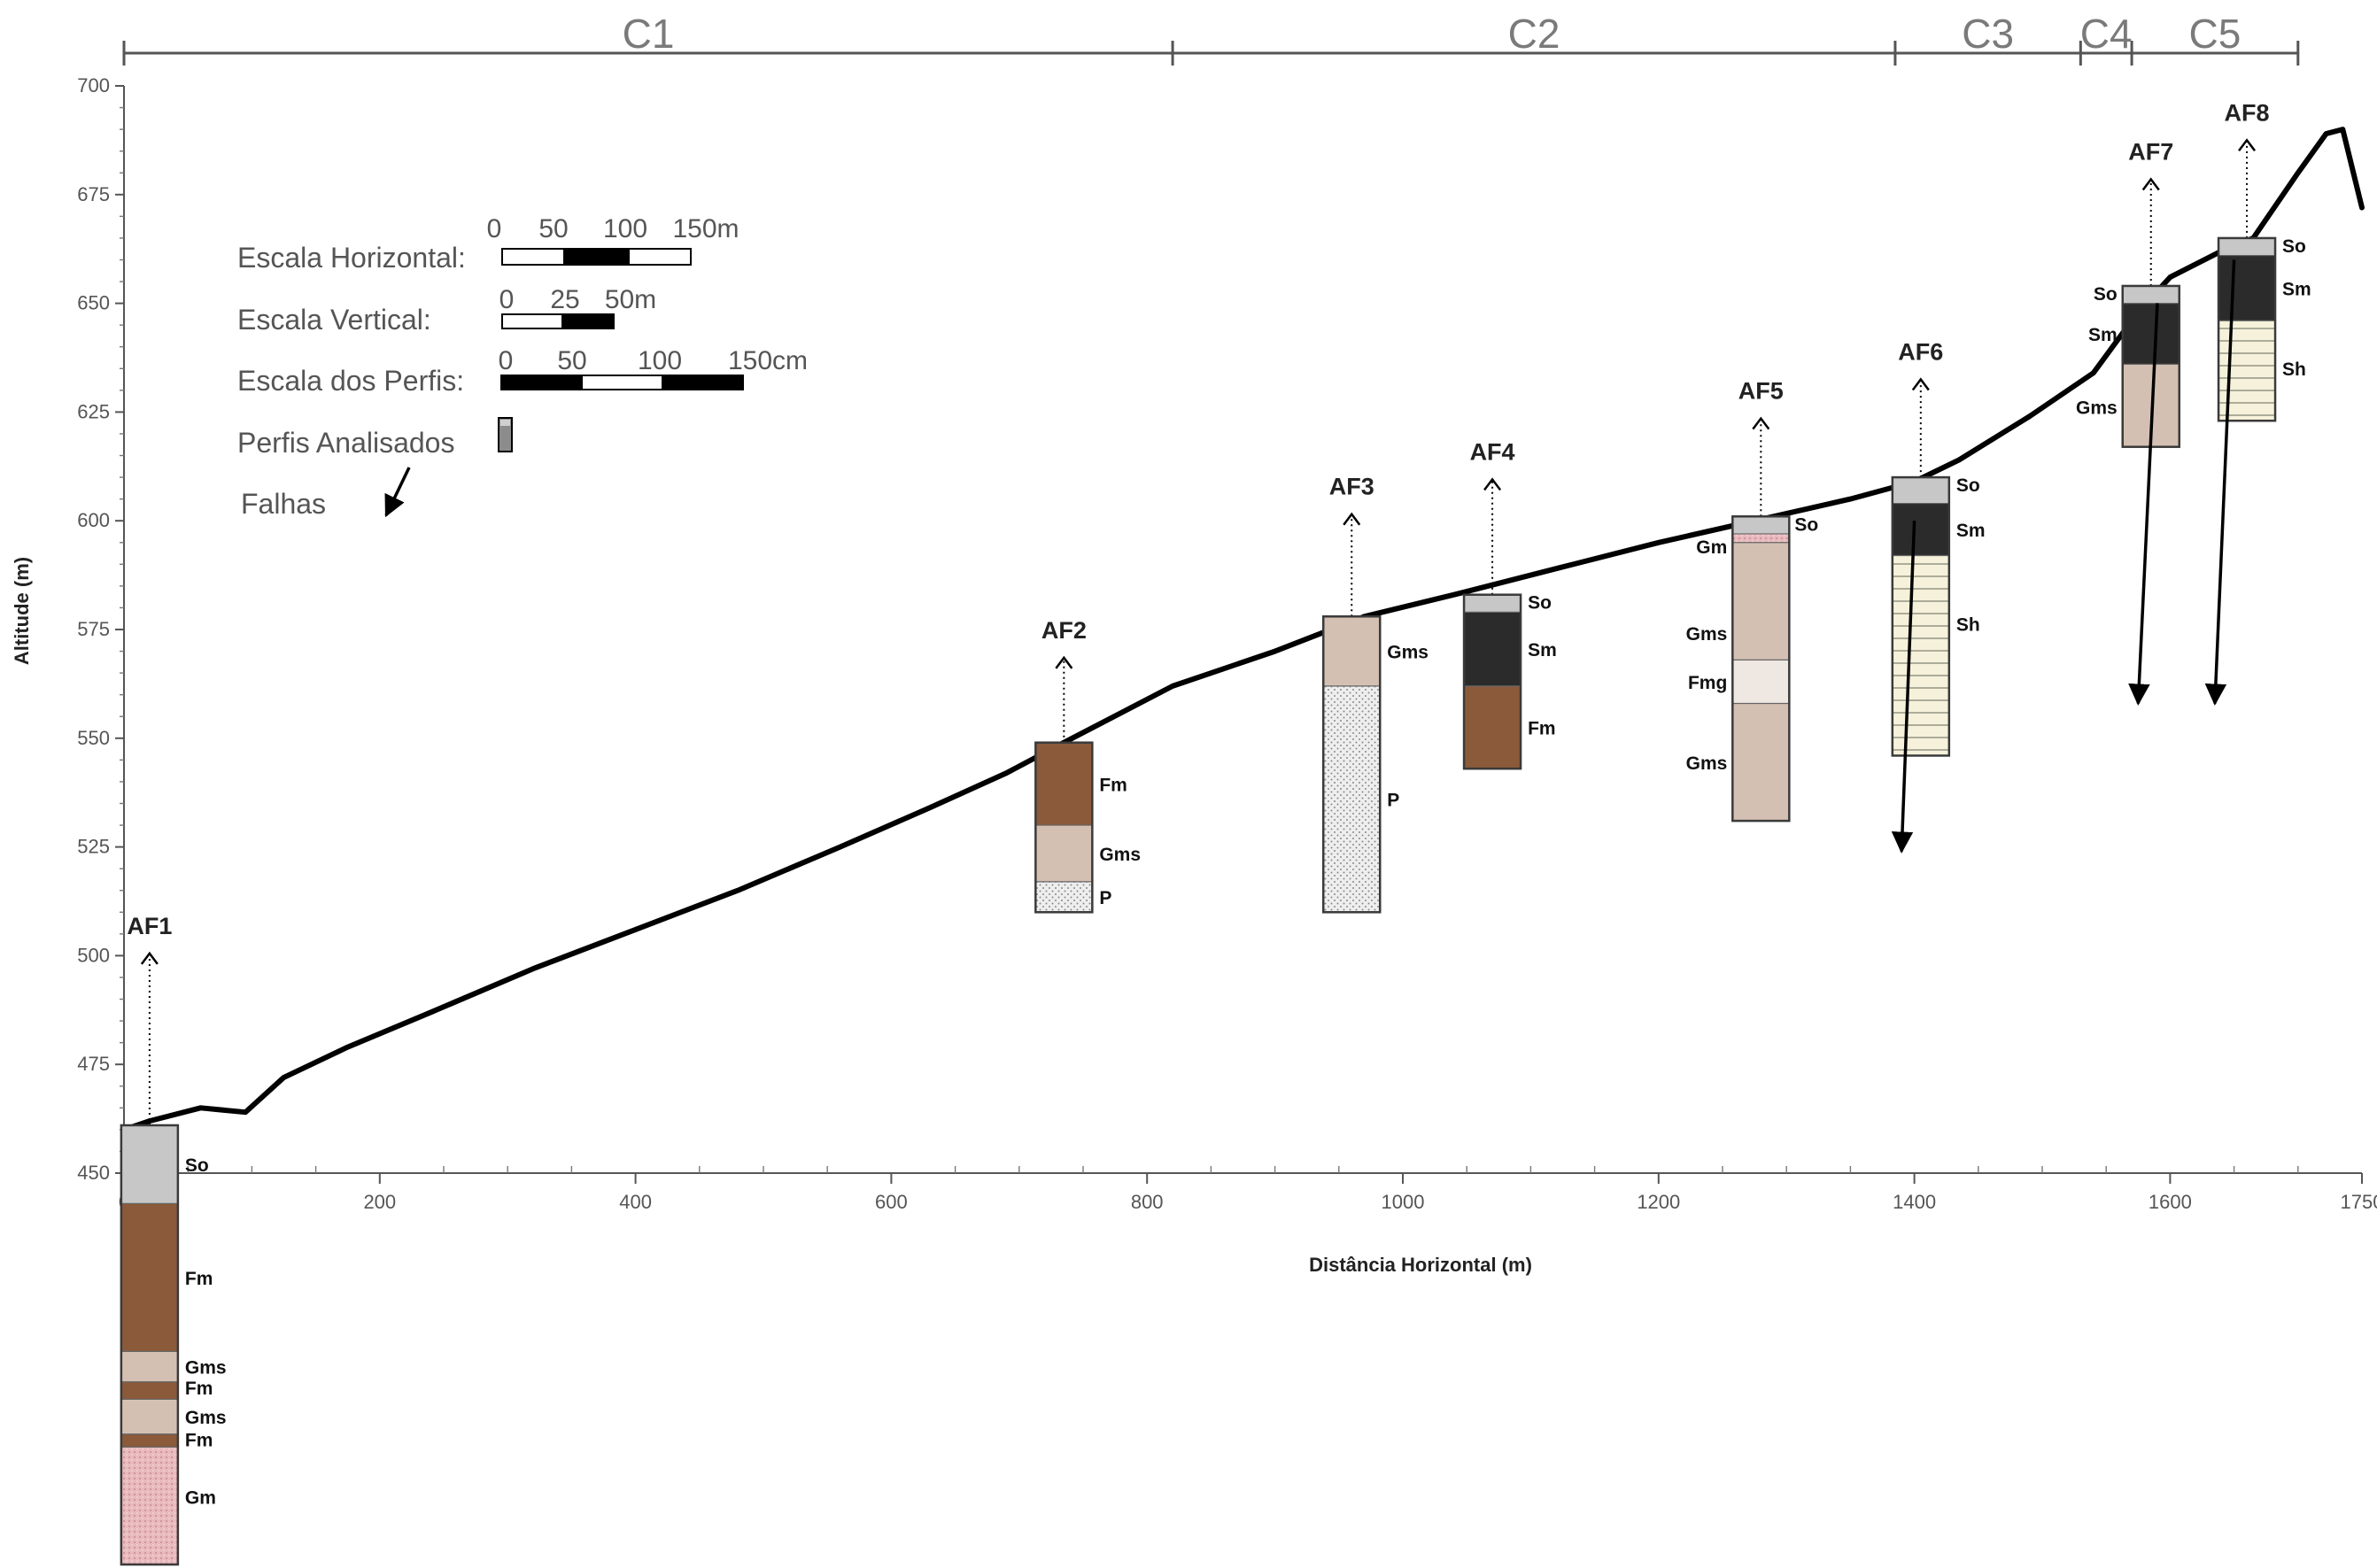 The width and height of the screenshot is (2377, 1568). What do you see at coordinates (1920, 655) in the screenshot?
I see `profile-layer-sh` at bounding box center [1920, 655].